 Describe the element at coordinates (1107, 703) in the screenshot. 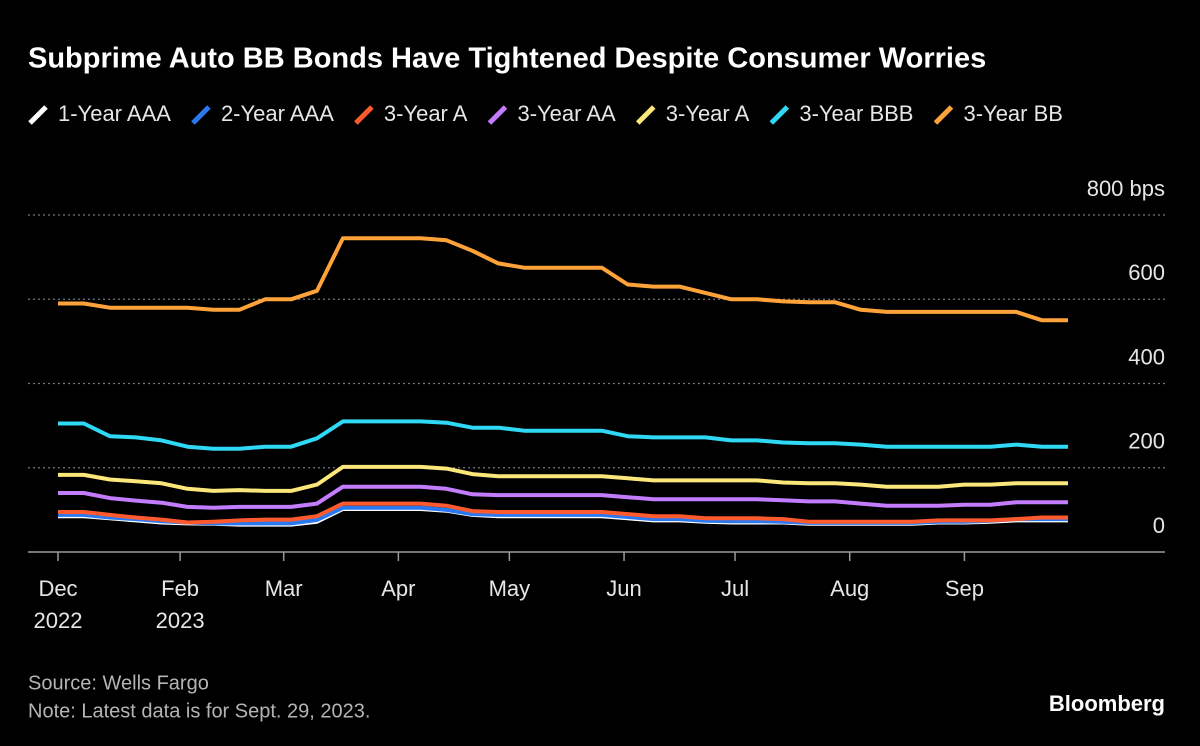

I see `brand: Bloomberg` at that location.